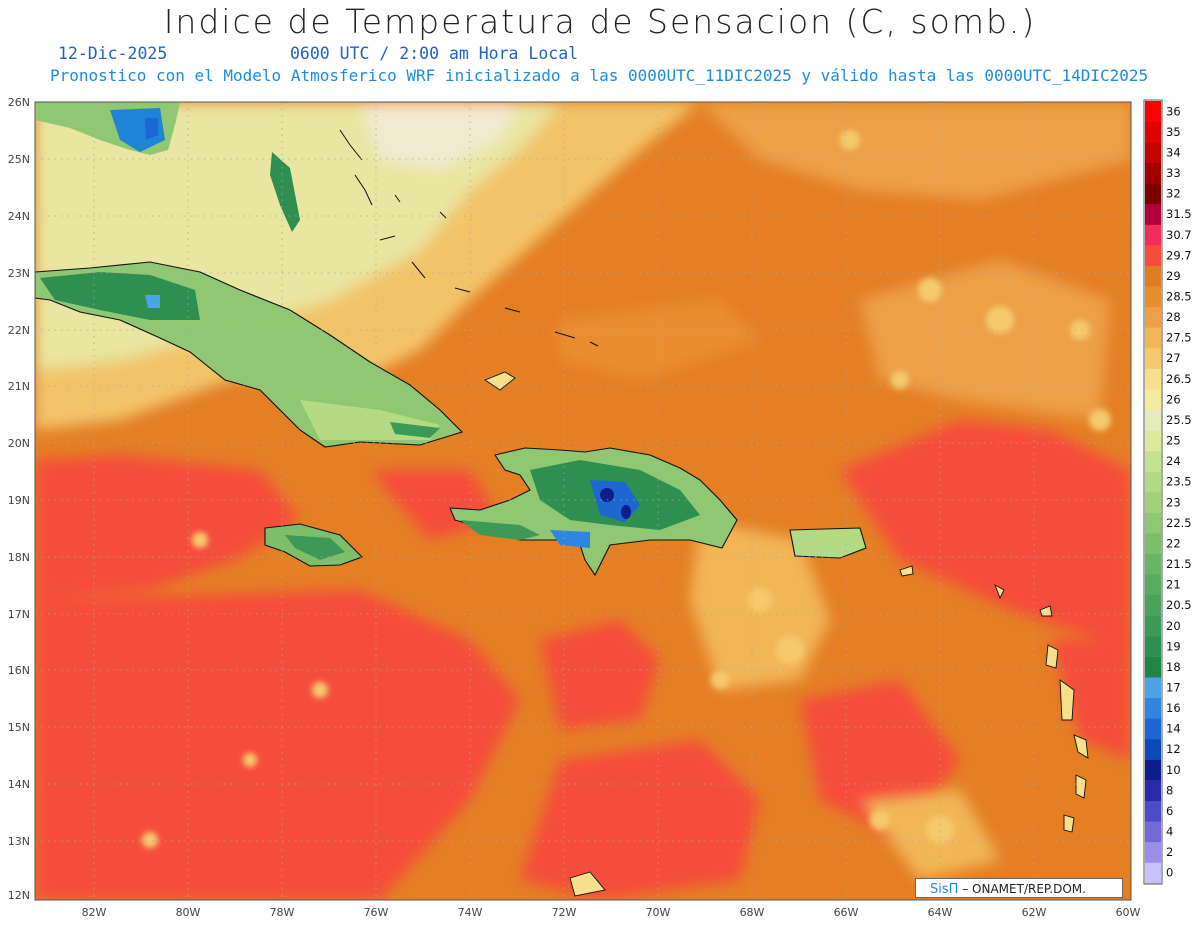  Describe the element at coordinates (1173, 543) in the screenshot. I see `colorbar-label: 22` at that location.